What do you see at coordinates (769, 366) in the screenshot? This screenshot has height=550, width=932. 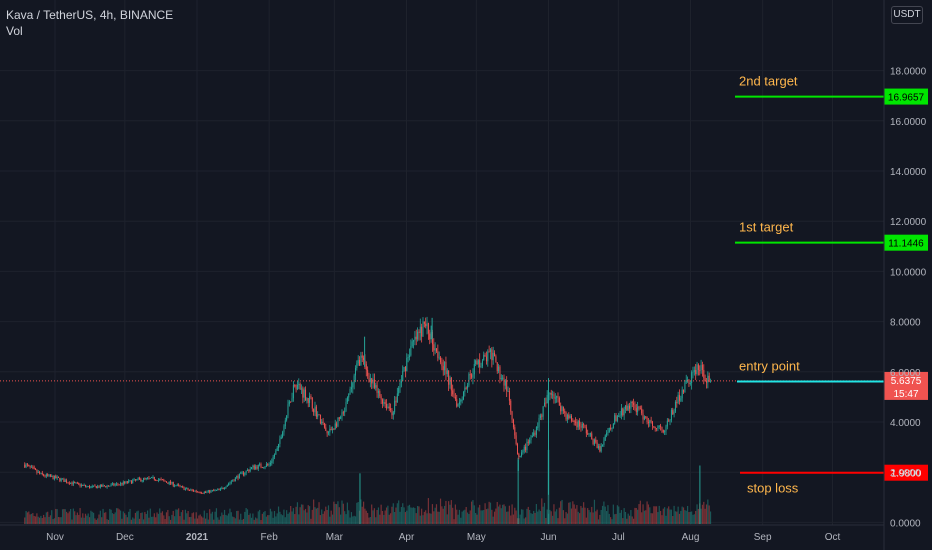 I see `entry-point-label: entry point` at bounding box center [769, 366].